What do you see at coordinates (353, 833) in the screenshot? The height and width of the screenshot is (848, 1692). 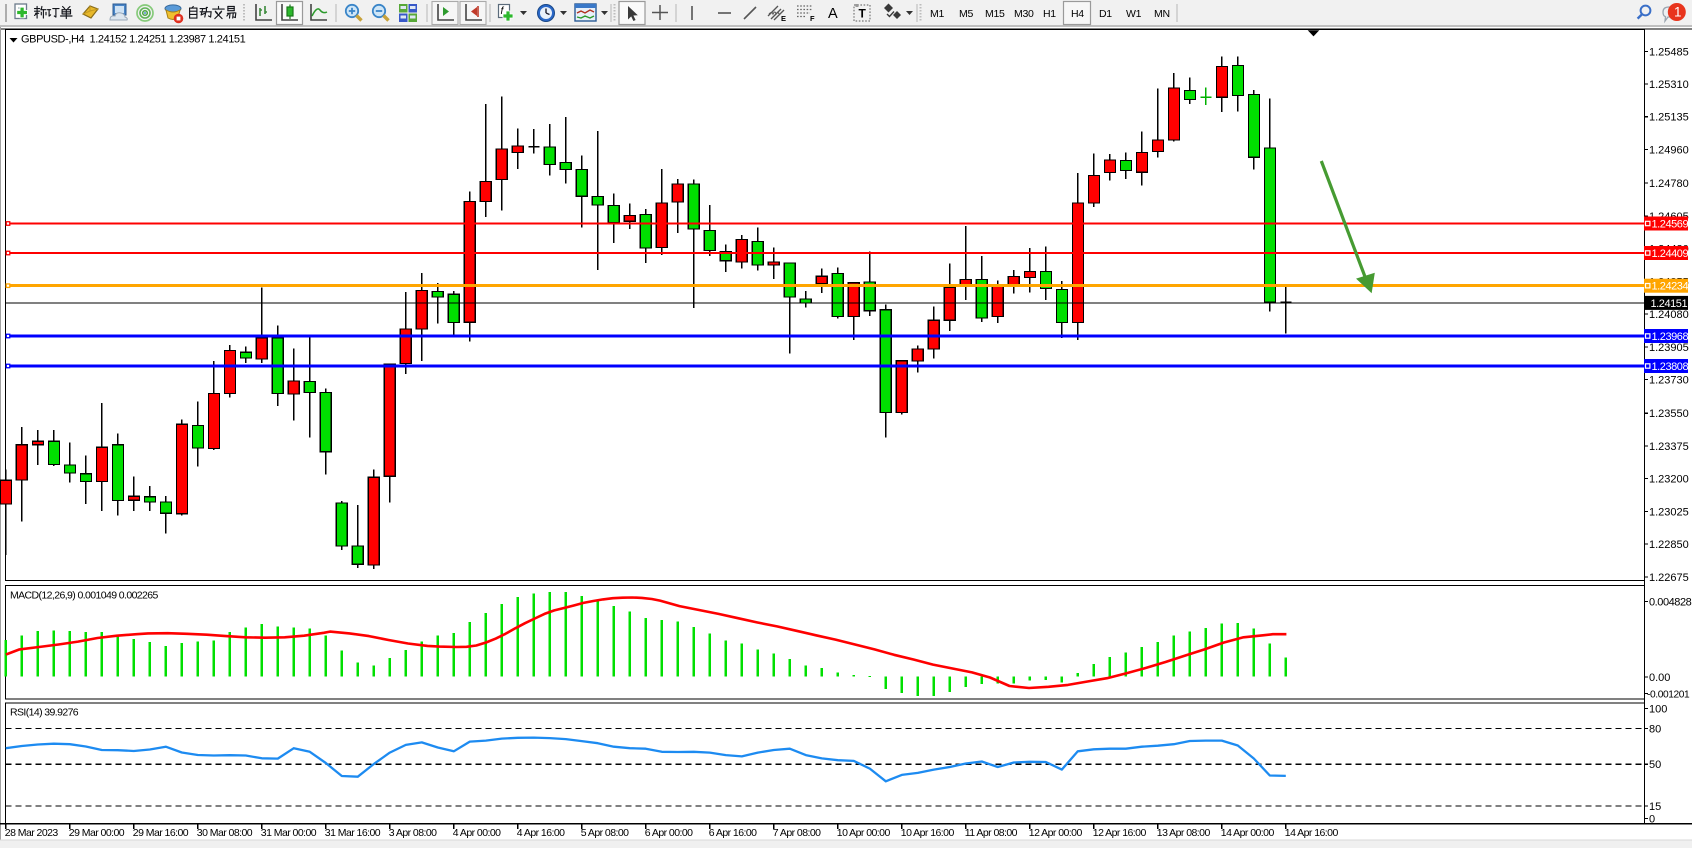 I see `svg-text: 31 Mar 16:00` at bounding box center [353, 833].